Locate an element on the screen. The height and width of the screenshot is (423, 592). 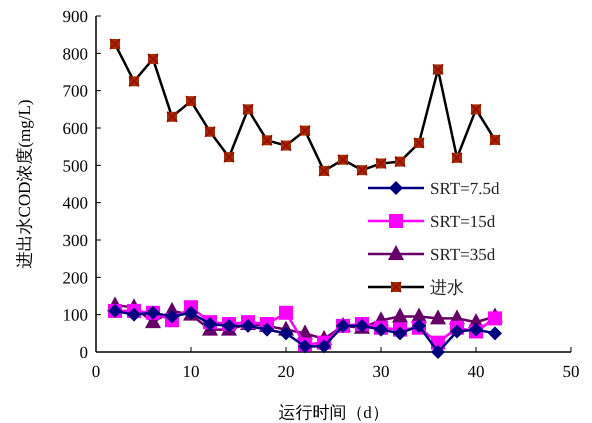
x-tick-label: 40 is located at coordinates (476, 371).